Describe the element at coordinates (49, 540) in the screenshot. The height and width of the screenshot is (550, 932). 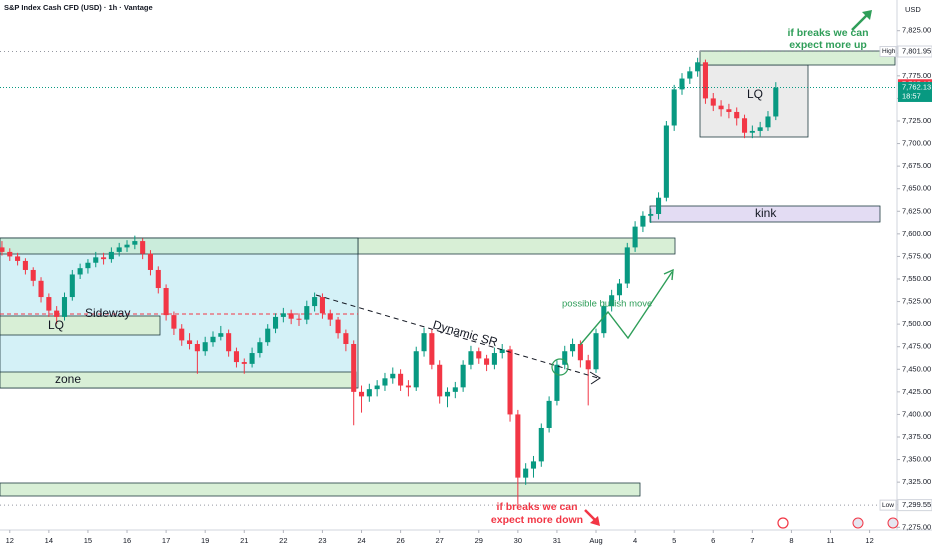
I see `x-tick-label: 14` at that location.